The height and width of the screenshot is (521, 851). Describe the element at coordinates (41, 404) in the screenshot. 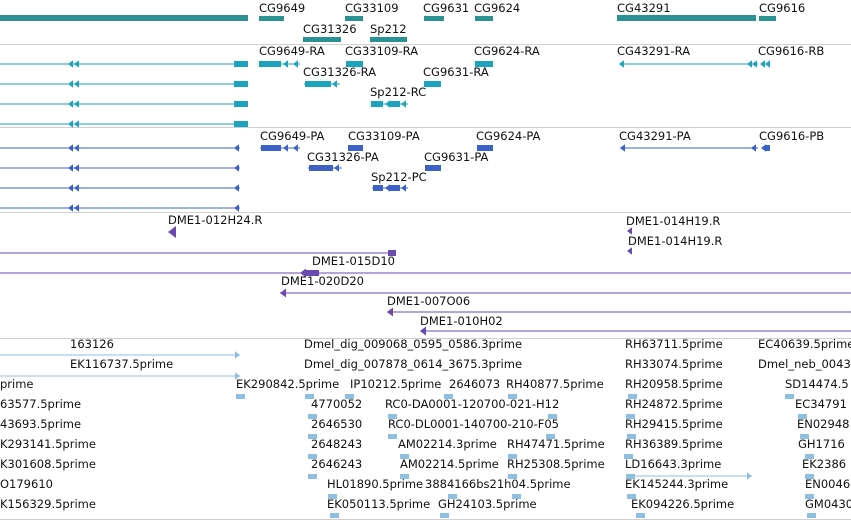

I see `est-label: 63577.5prime` at that location.